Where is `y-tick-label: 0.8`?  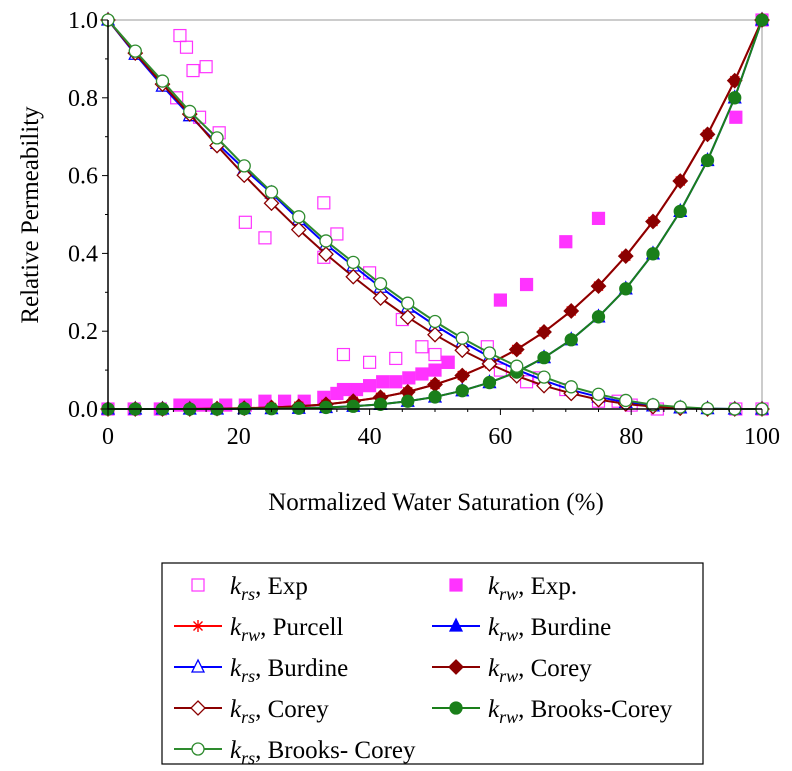 y-tick-label: 0.8 is located at coordinates (83, 99).